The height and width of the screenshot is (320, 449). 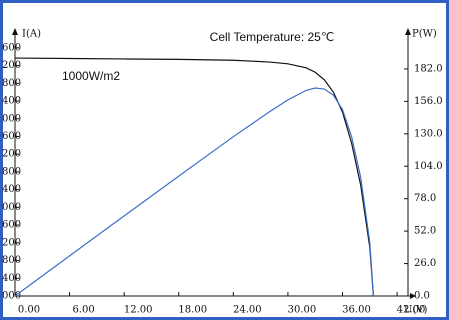 What do you see at coordinates (29, 310) in the screenshot?
I see `x-tick-label: 0.00` at bounding box center [29, 310].